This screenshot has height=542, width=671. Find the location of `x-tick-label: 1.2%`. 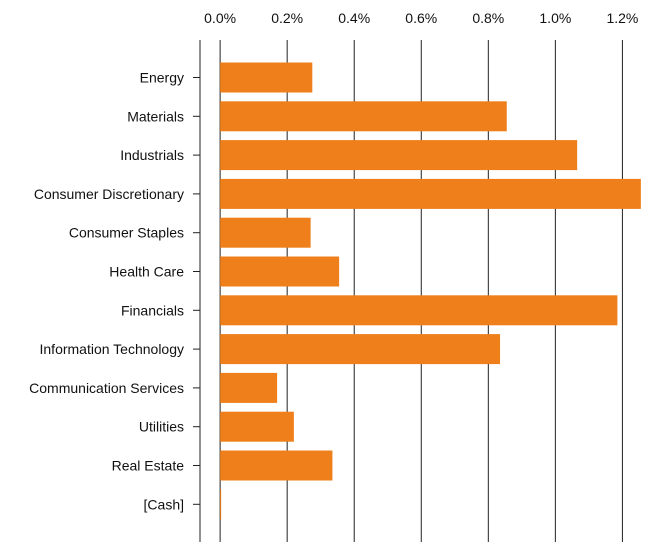

x-tick-label: 1.2% is located at coordinates (622, 18).